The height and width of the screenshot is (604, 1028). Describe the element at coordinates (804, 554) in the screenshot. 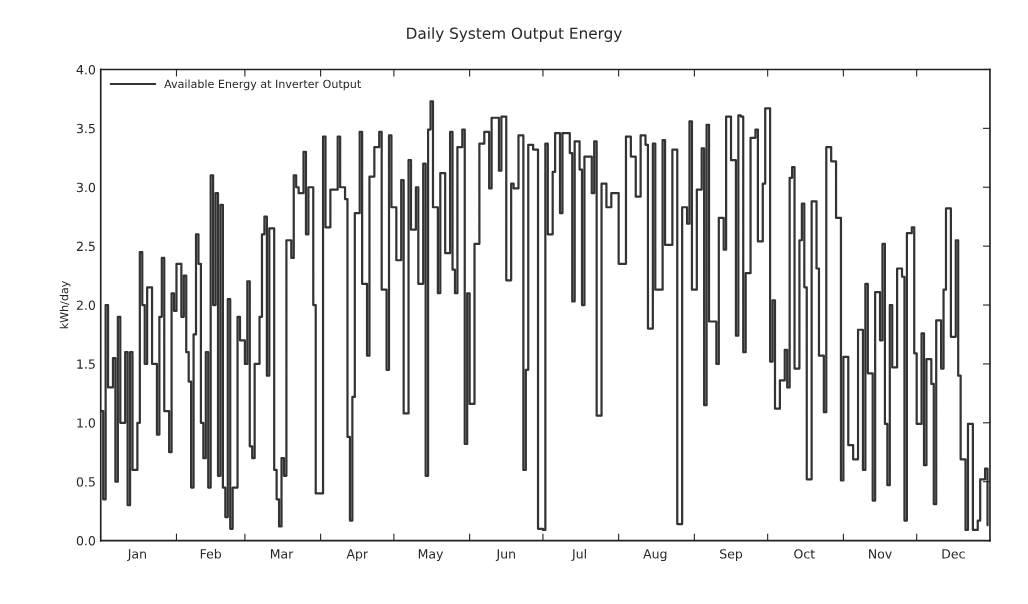

I see `x-tick-label: Oct` at that location.